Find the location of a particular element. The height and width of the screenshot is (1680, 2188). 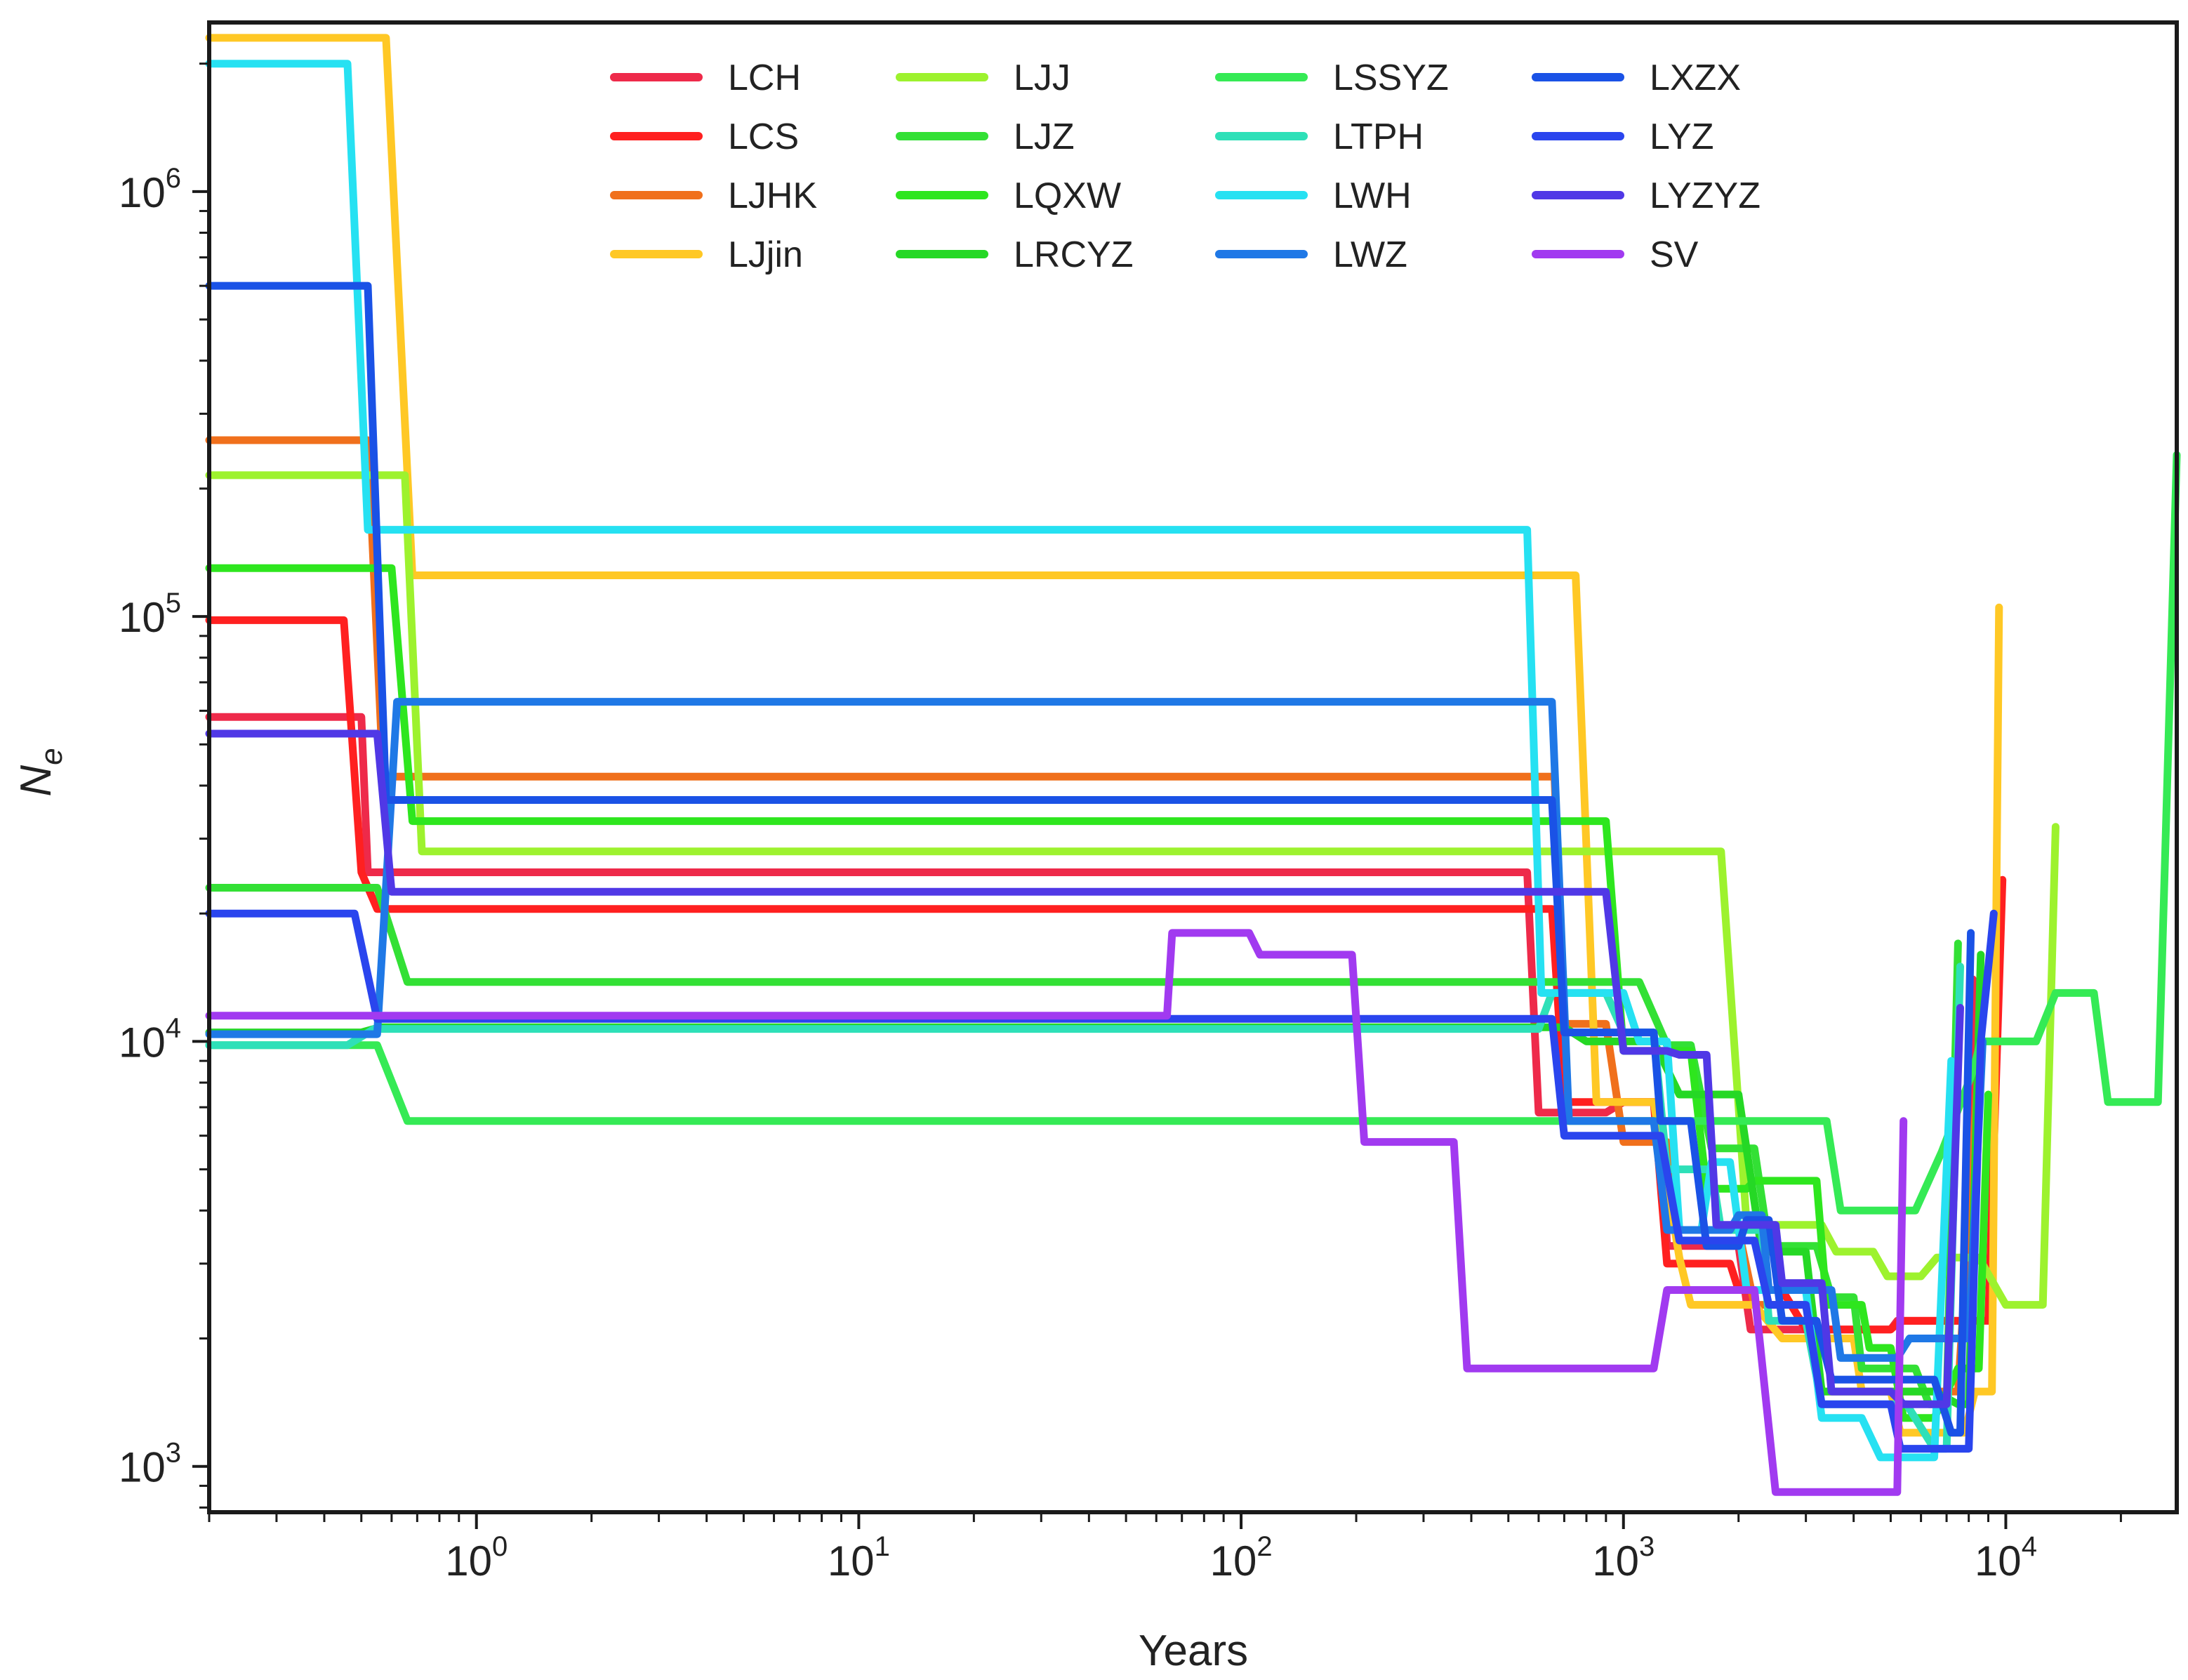

legend-item-ljj: LJJ is located at coordinates (983, 78).